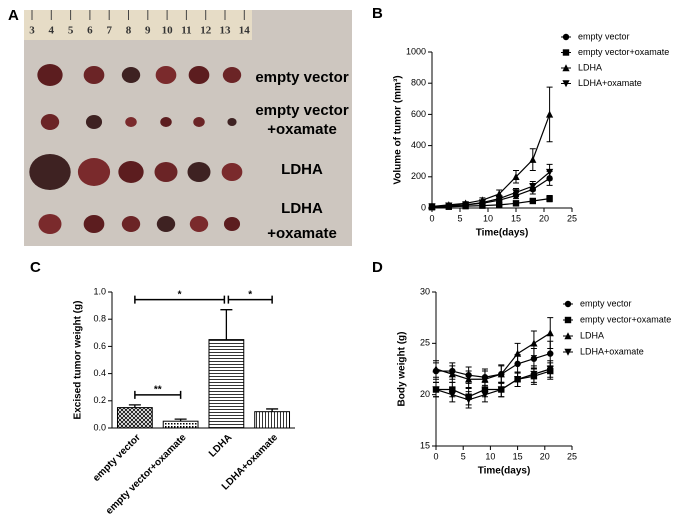 Image resolution: width=675 pixels, height=522 pixels. Describe the element at coordinates (518, 456) in the screenshot. I see `x-tick-label: 15` at that location.